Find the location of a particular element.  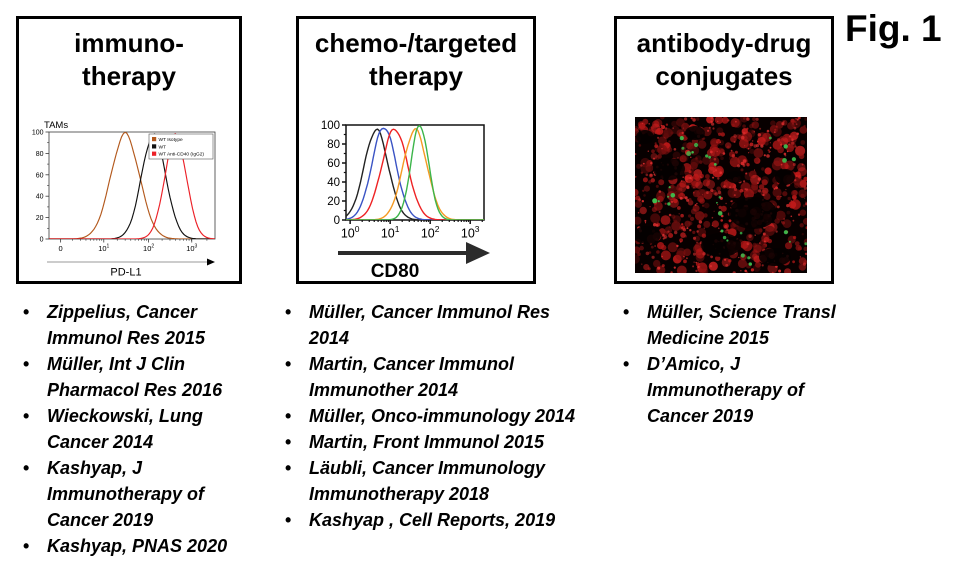

citation-item: Kashyap, J Immunotherapy of Cancer 2019 is located at coordinates (130, 494).